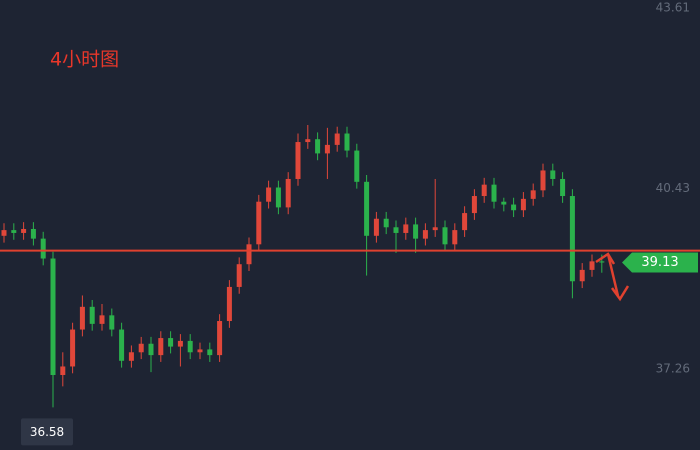 The image size is (700, 450). What do you see at coordinates (673, 368) in the screenshot?
I see `y-tick-label: 37.26` at bounding box center [673, 368].